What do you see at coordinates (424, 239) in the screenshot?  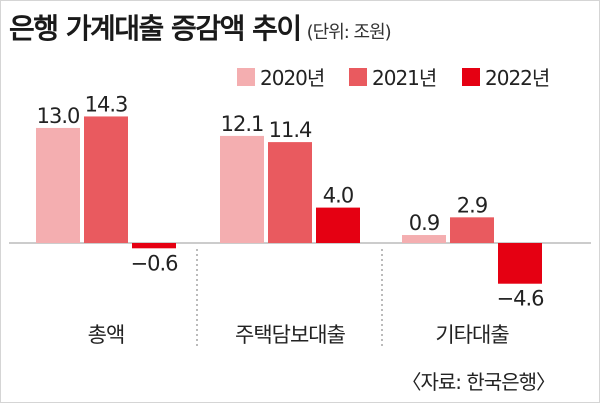 I see `bar-기타대출-2020년` at bounding box center [424, 239].